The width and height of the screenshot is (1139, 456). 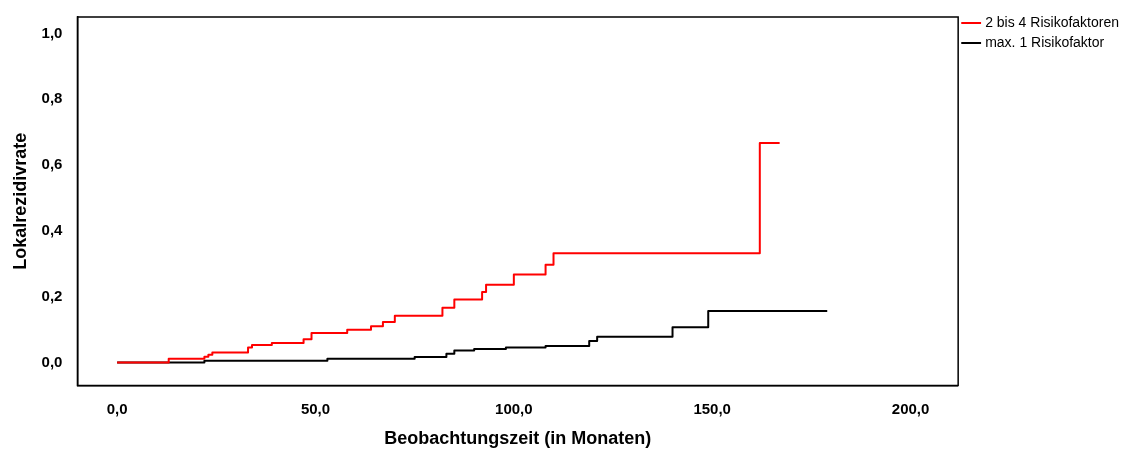 I want to click on x-tick-label: 0,0, so click(x=117, y=408).